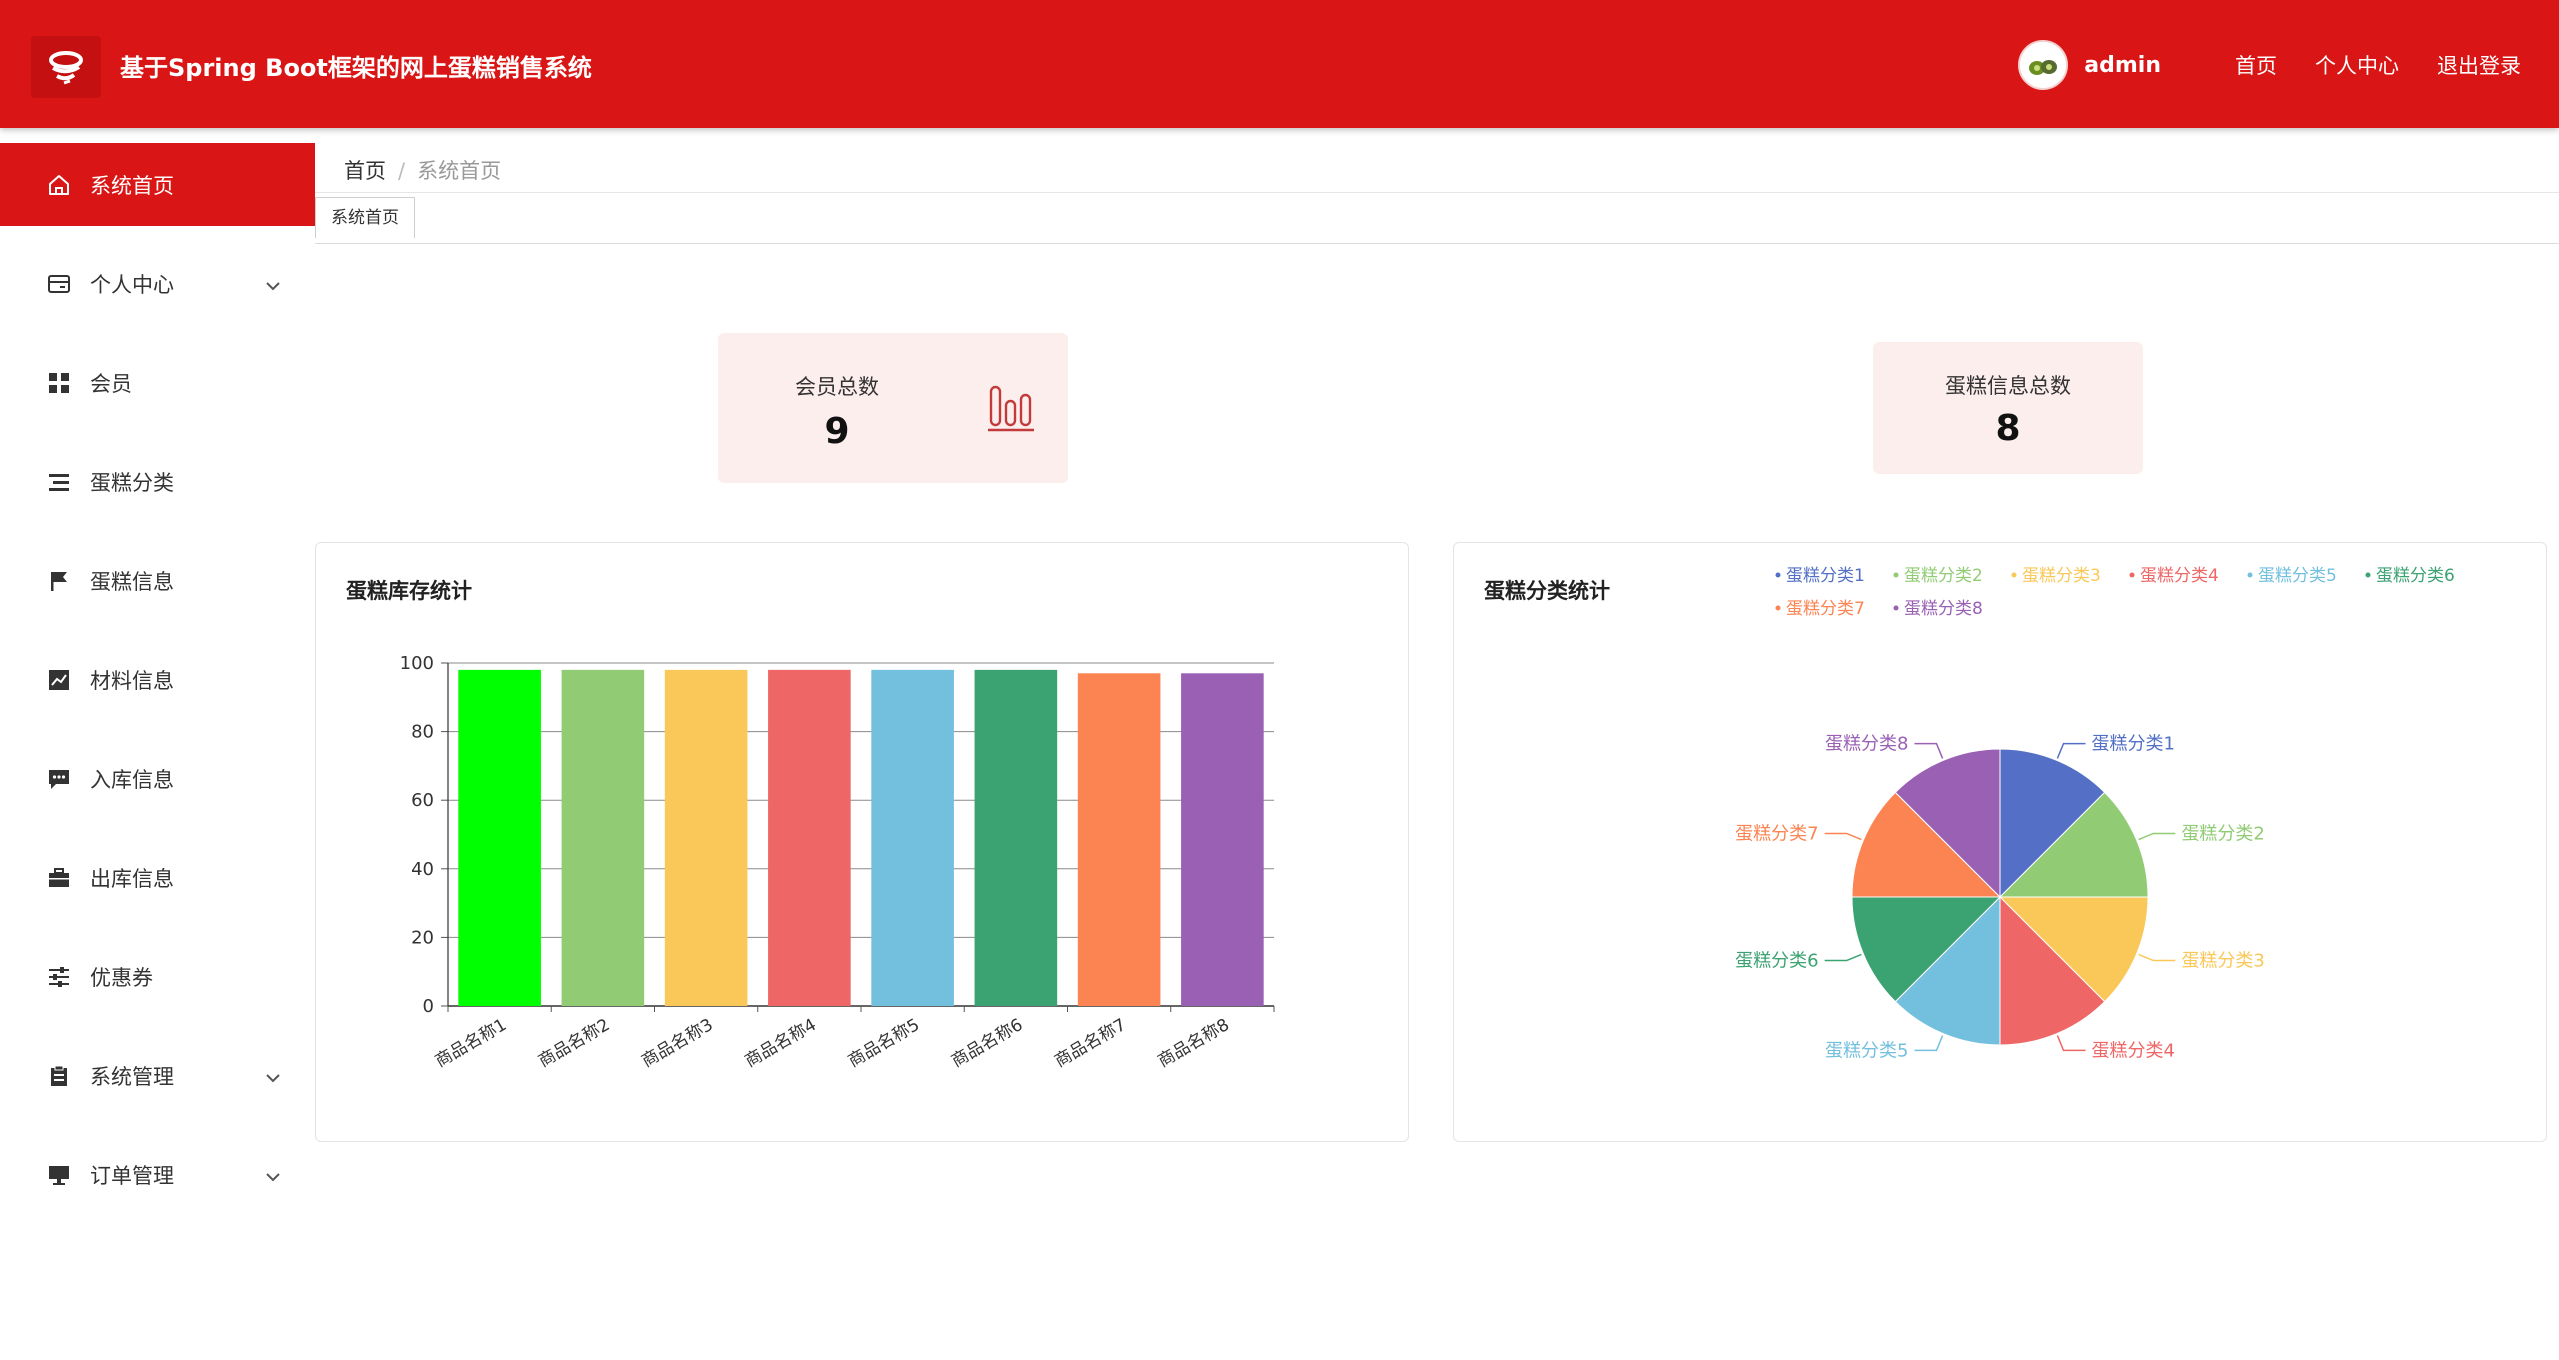  What do you see at coordinates (356, 68) in the screenshot?
I see `app-title: 基于Spring Boot框架的网上蛋糕销售系统` at bounding box center [356, 68].